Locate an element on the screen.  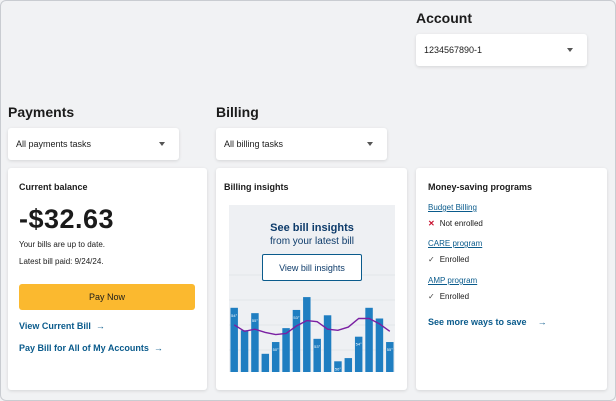
chart-bar-label: 56° is located at coordinates (338, 368).